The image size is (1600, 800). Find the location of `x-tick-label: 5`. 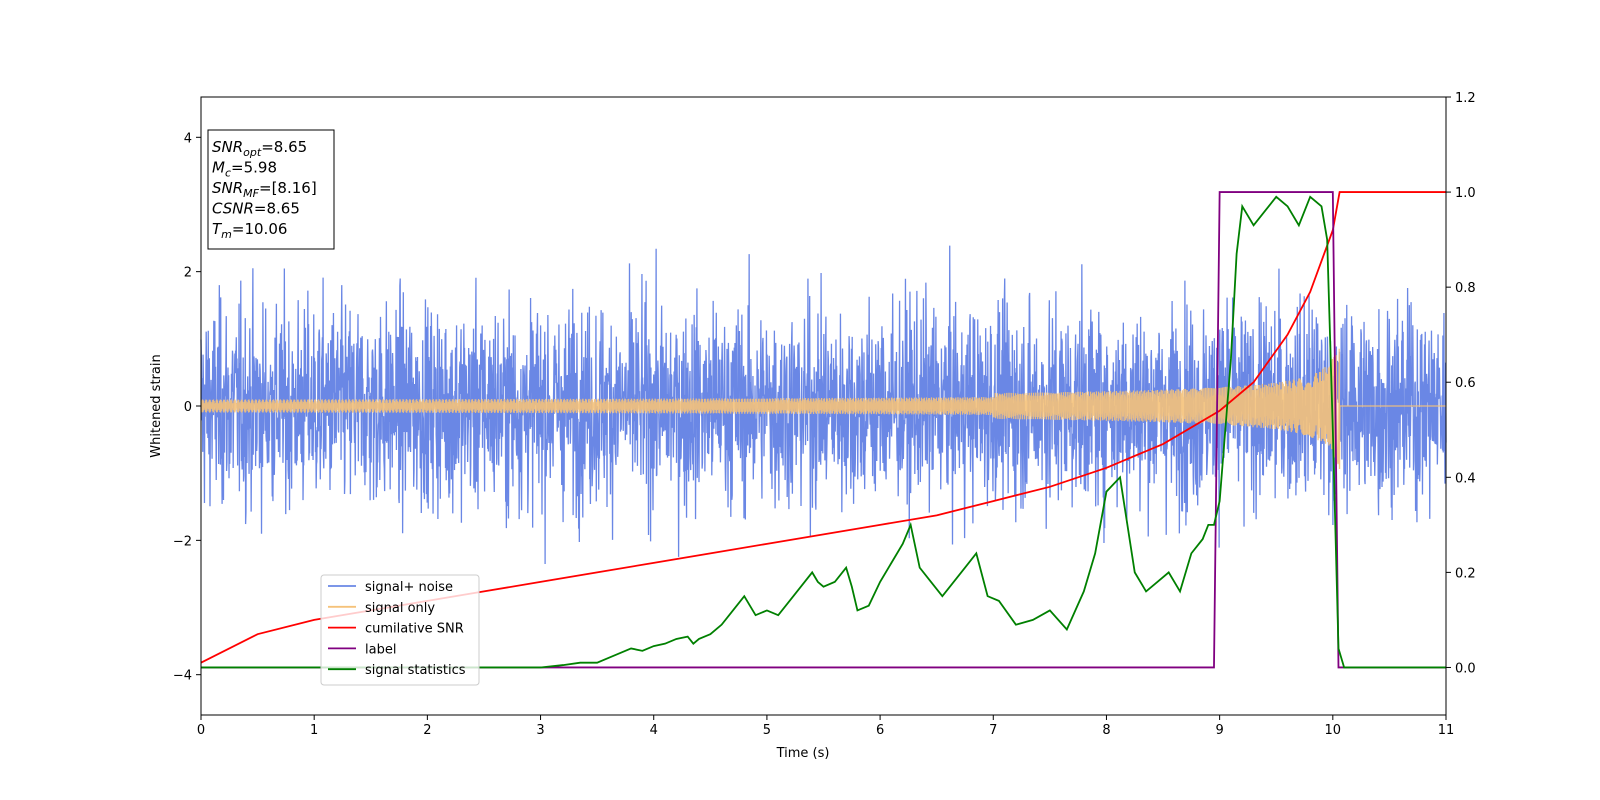

x-tick-label: 5 is located at coordinates (767, 730).